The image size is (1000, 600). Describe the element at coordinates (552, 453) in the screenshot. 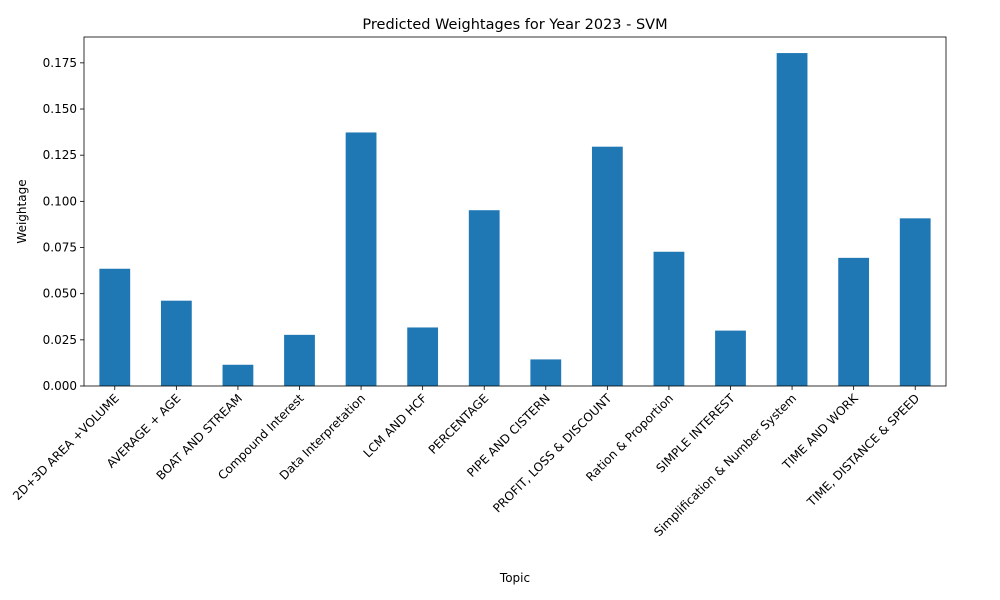

I see `x-tick-label: PROFIT, LOSS & DISCOUNT` at that location.